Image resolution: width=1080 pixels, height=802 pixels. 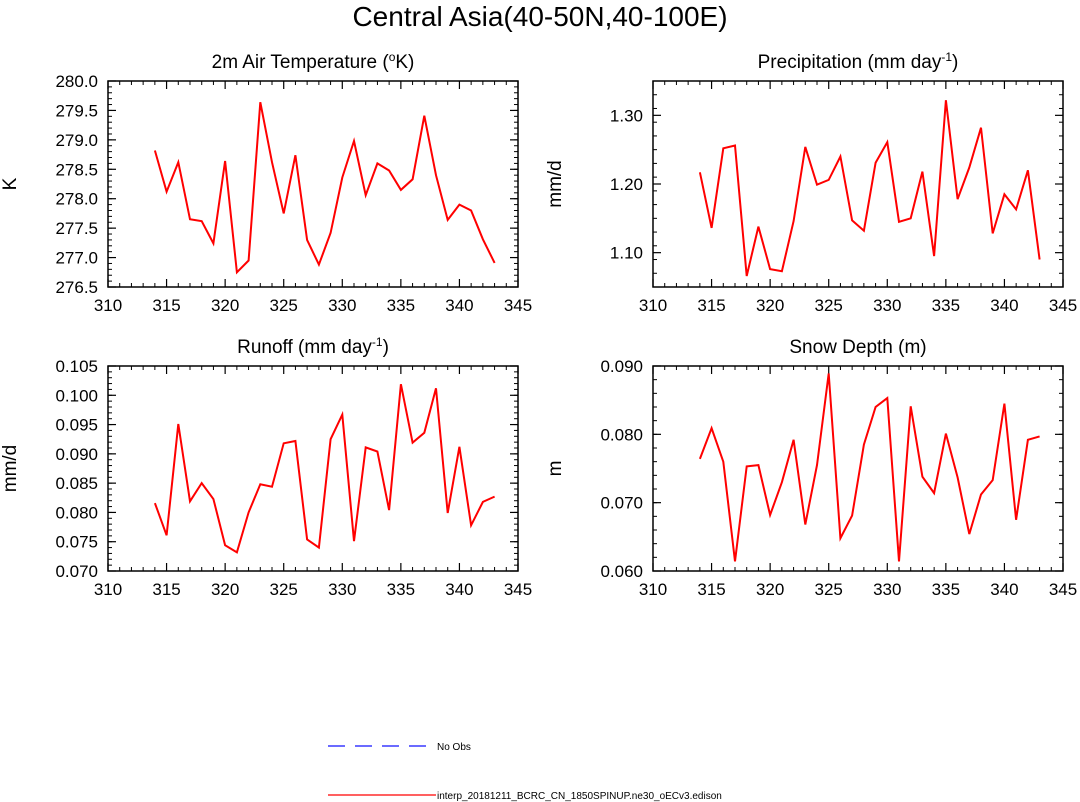 I want to click on y-tick-label: 279.5, so click(x=76, y=110).